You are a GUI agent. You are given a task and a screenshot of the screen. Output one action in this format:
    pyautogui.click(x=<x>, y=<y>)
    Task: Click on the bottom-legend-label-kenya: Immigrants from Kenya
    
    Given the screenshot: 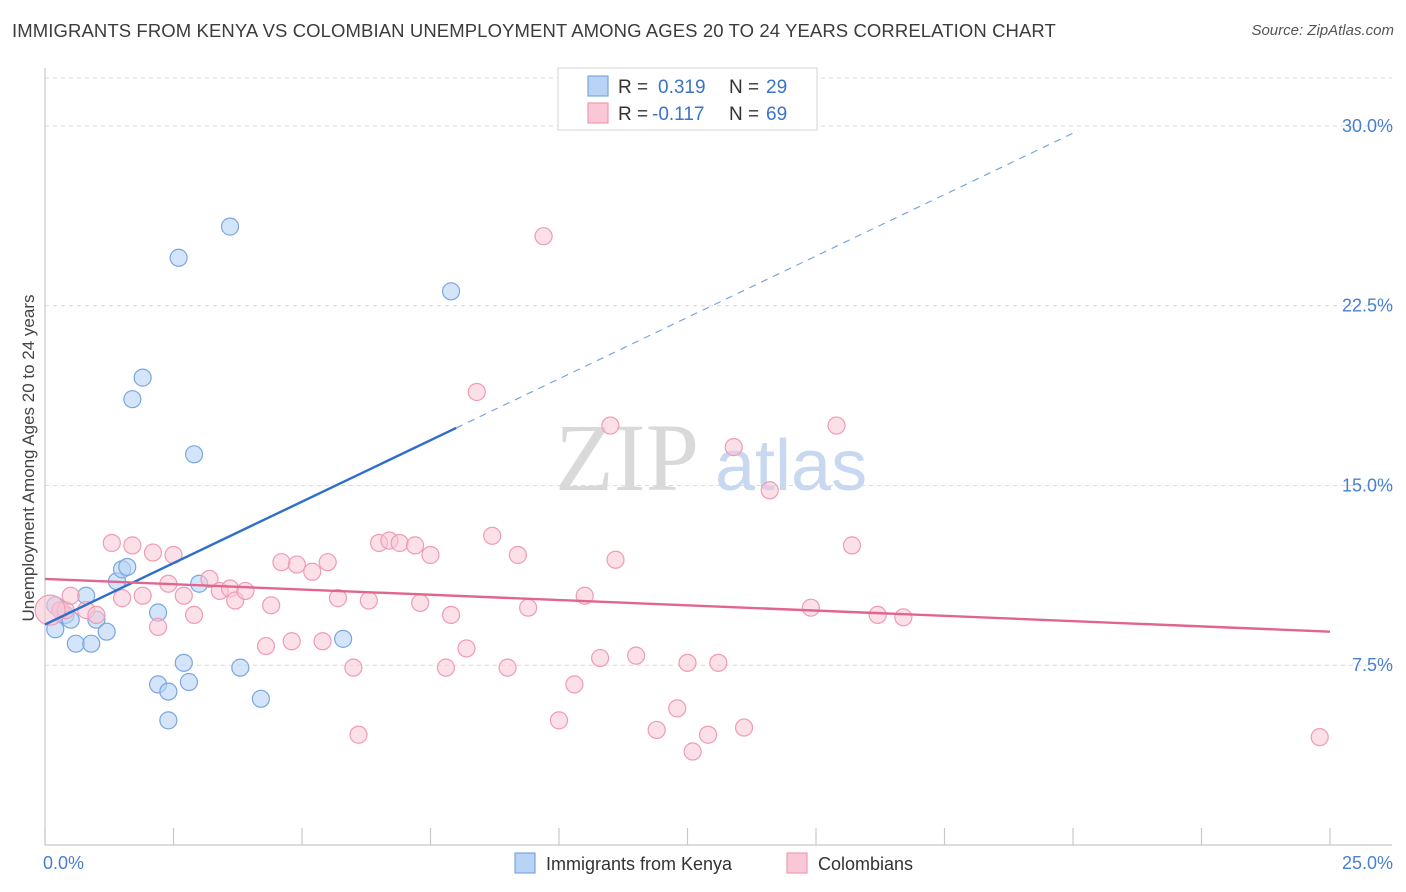 What is the action you would take?
    pyautogui.click(x=639, y=864)
    